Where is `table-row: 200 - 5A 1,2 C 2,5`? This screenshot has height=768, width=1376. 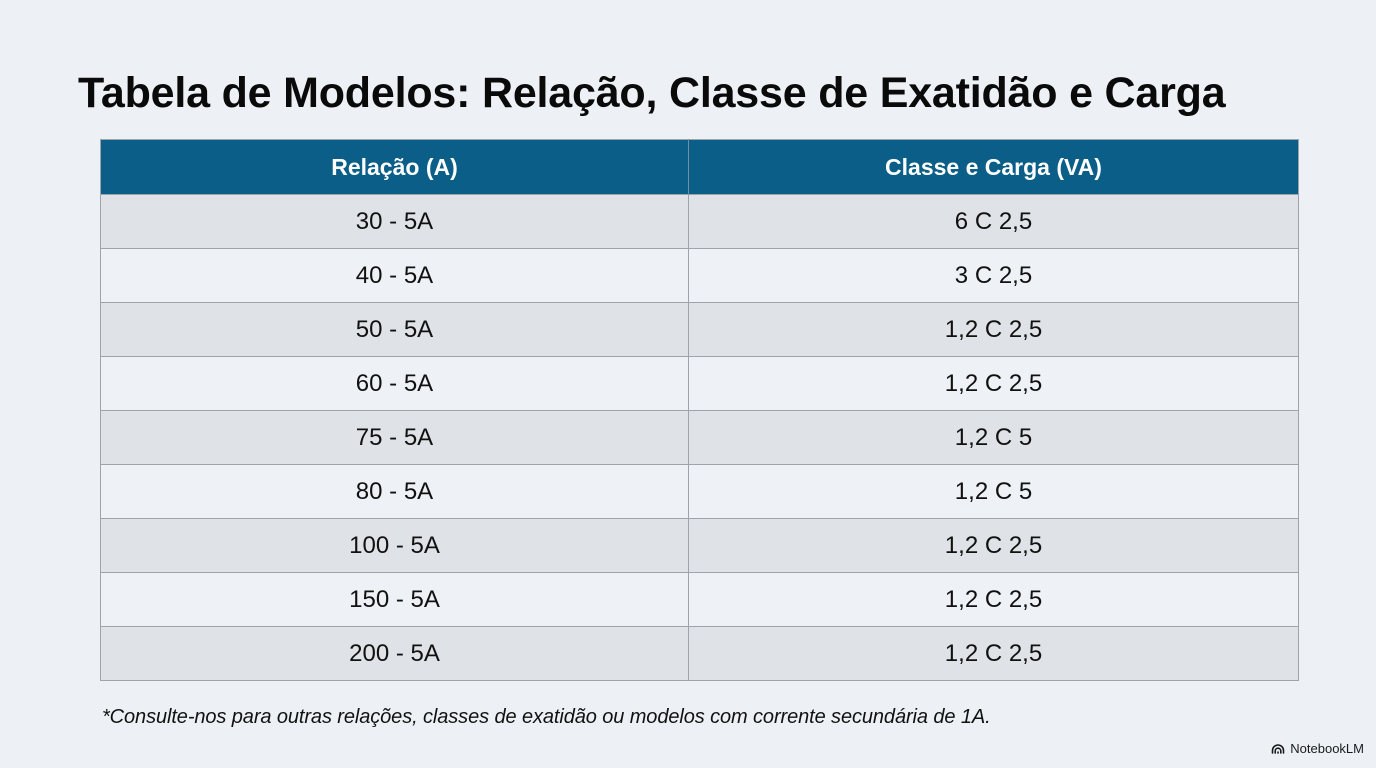 table-row: 200 - 5A 1,2 C 2,5 is located at coordinates (699, 653).